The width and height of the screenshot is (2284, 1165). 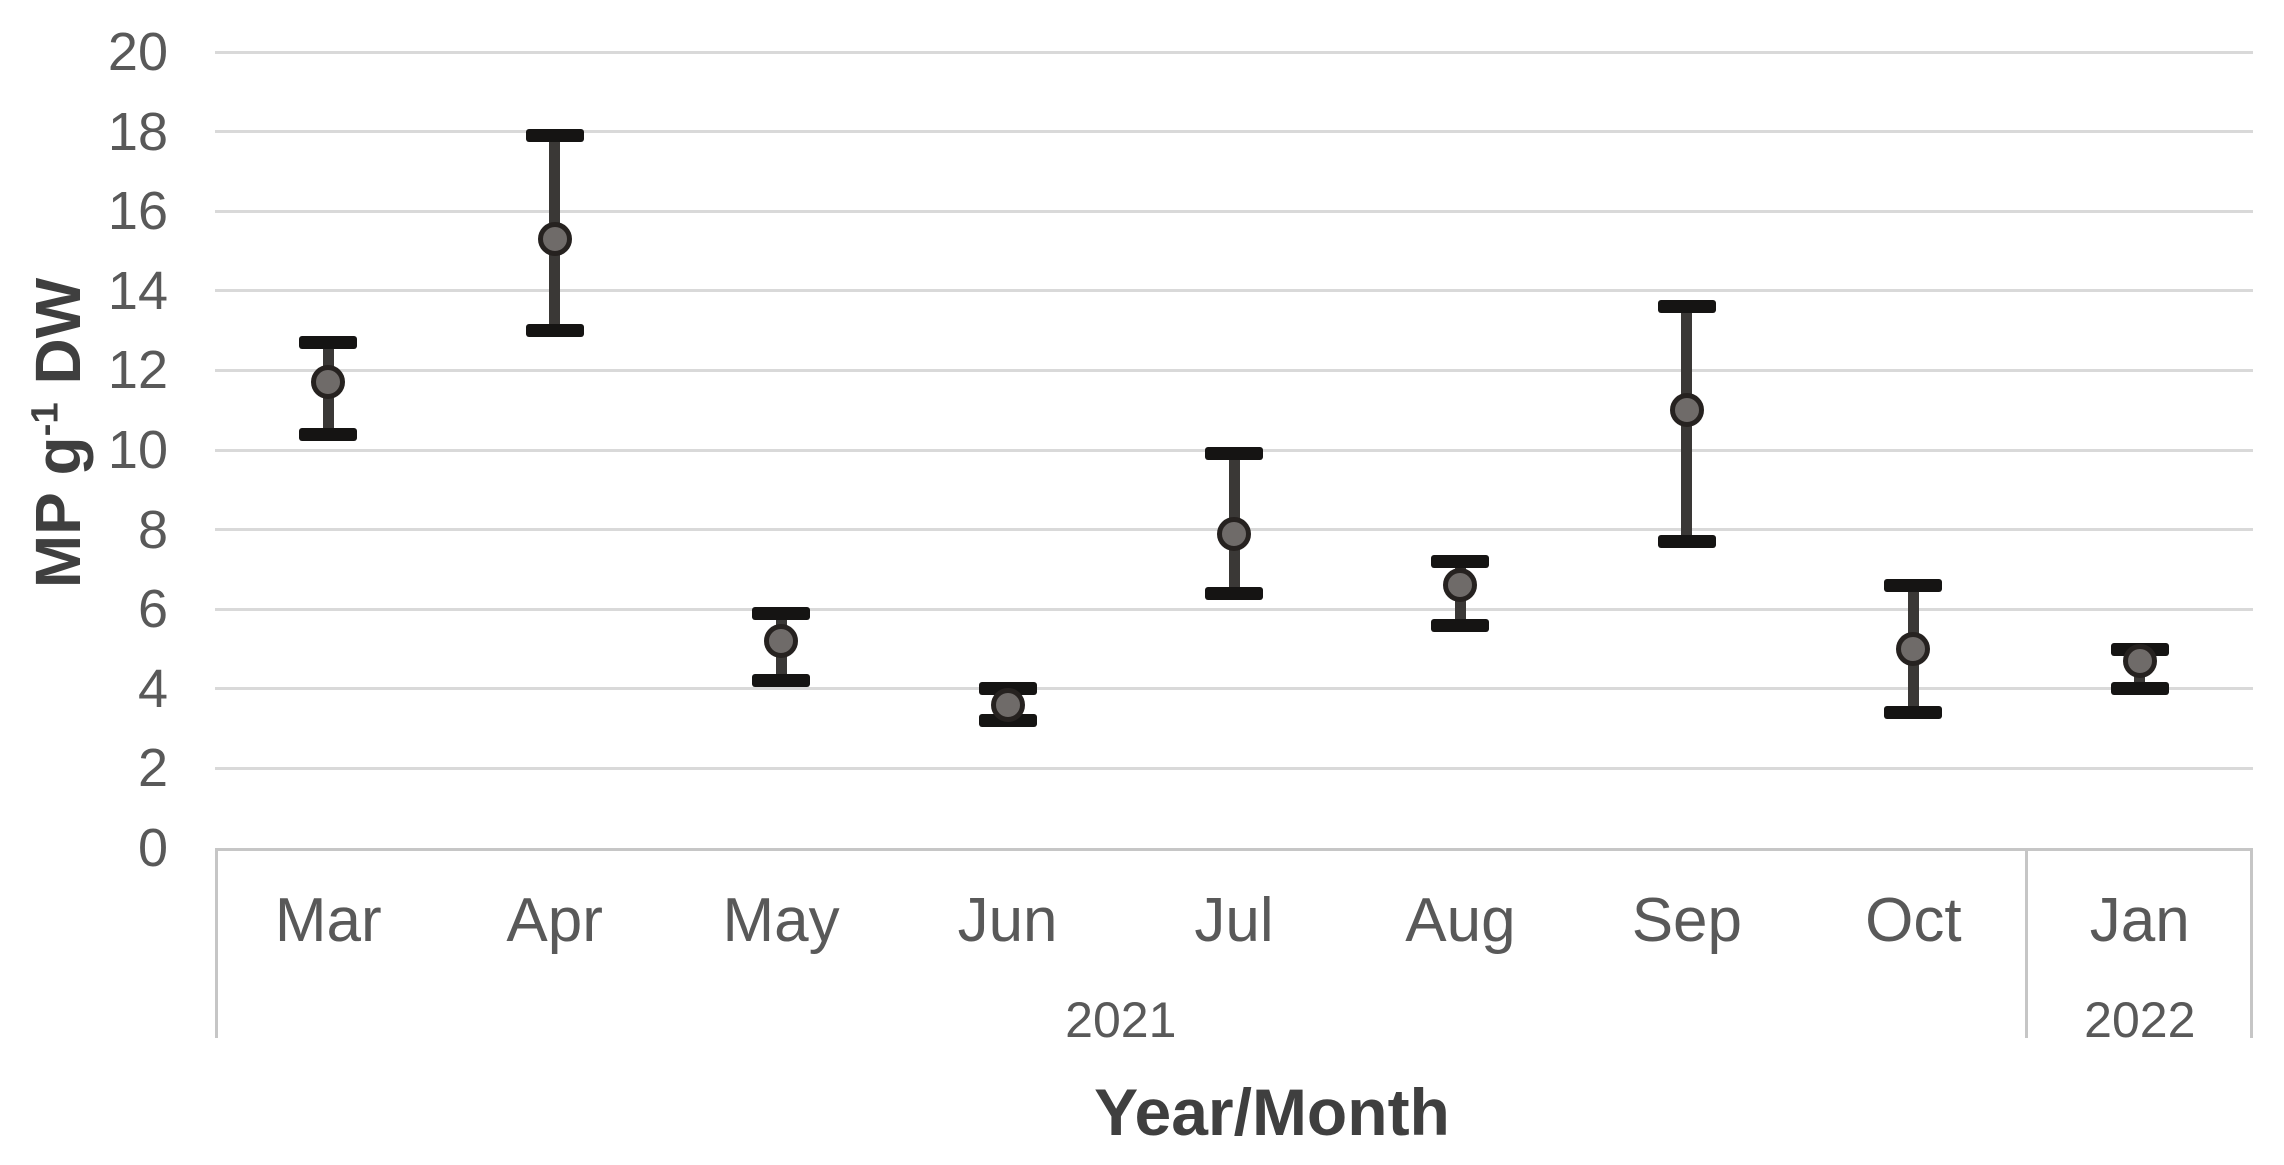 I want to click on y-tick-label-10: 10, so click(x=137, y=450).